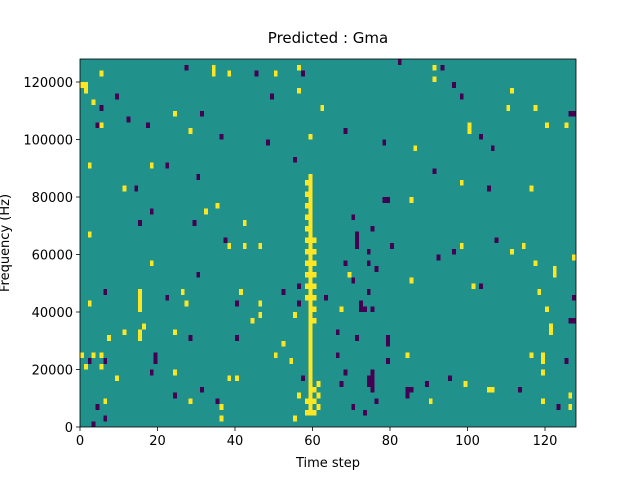  I want to click on y-tick-label: 40000, so click(52, 313).